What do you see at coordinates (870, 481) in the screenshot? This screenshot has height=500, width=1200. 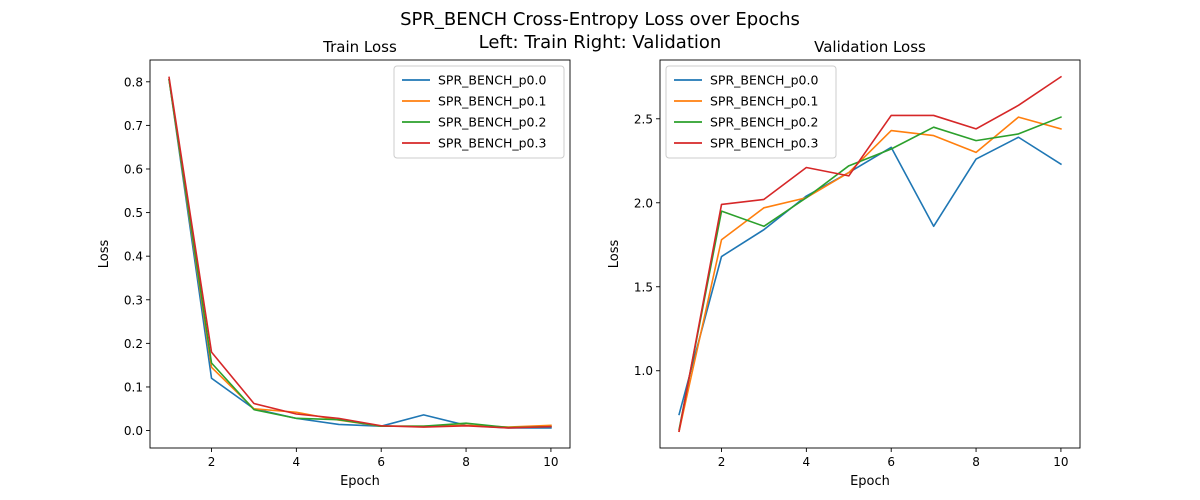 I see `validation-x-axis-label: Epoch` at bounding box center [870, 481].